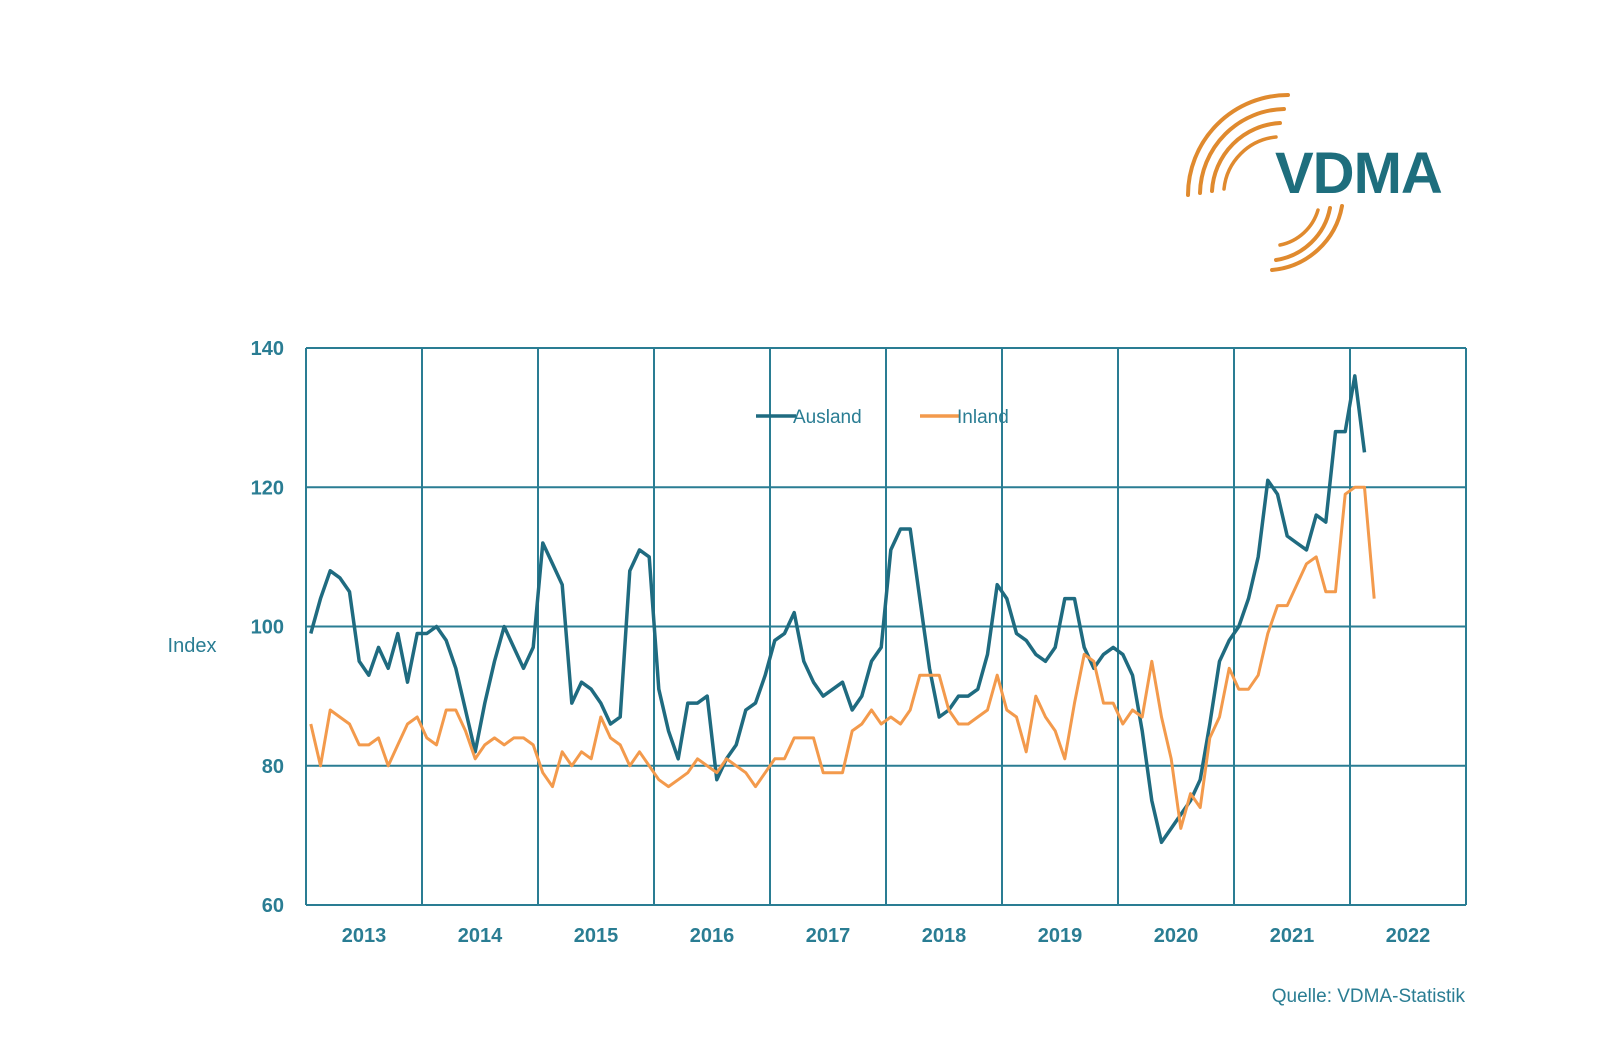 The height and width of the screenshot is (1049, 1600). I want to click on x-tick-label: 2022, so click(1408, 936).